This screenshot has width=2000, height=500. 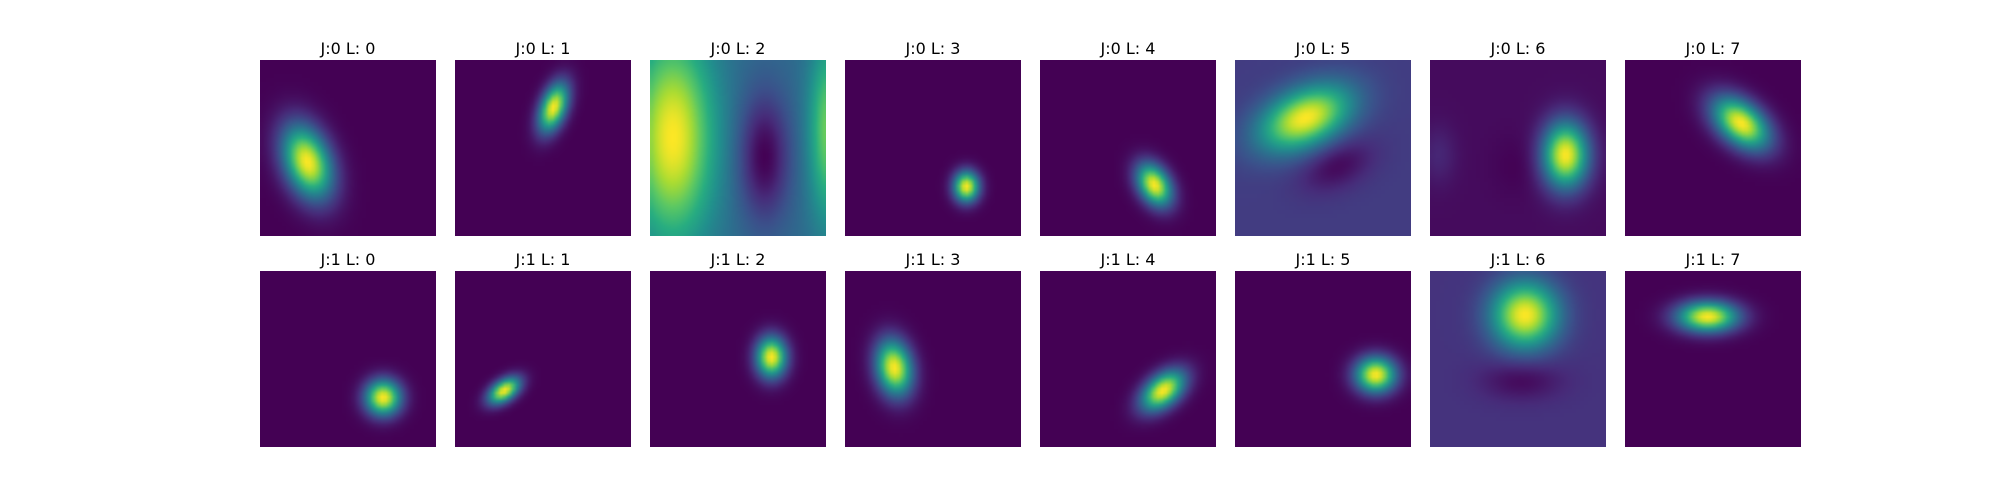 I want to click on panel-j0-l6: J:0 L: 6, so click(x=1518, y=137).